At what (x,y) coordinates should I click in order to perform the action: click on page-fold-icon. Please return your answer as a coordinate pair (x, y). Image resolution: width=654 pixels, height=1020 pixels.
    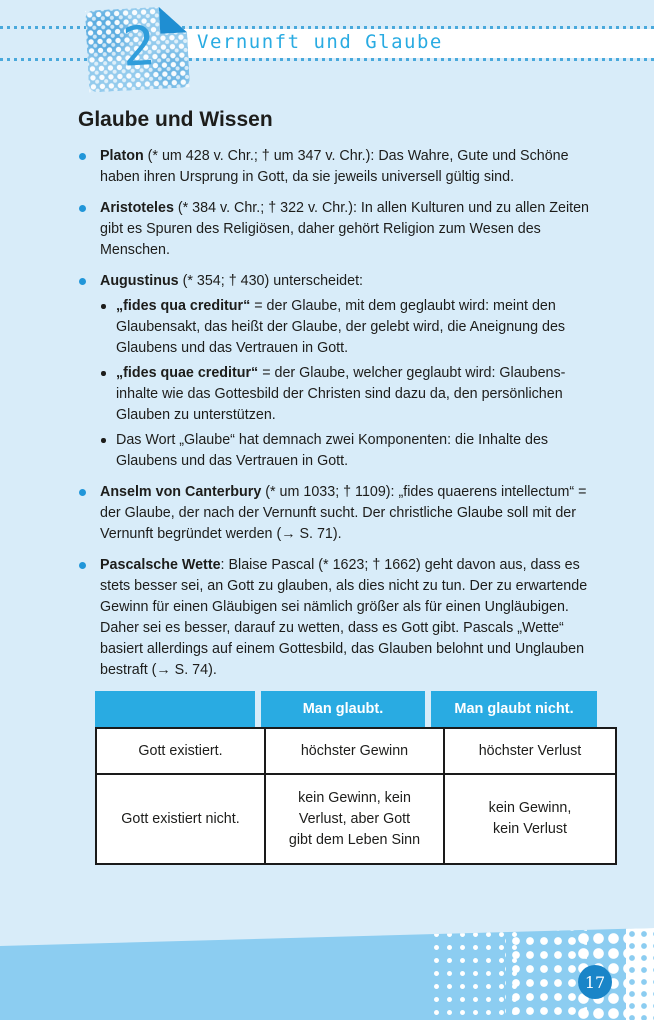
    Looking at the image, I should click on (173, 19).